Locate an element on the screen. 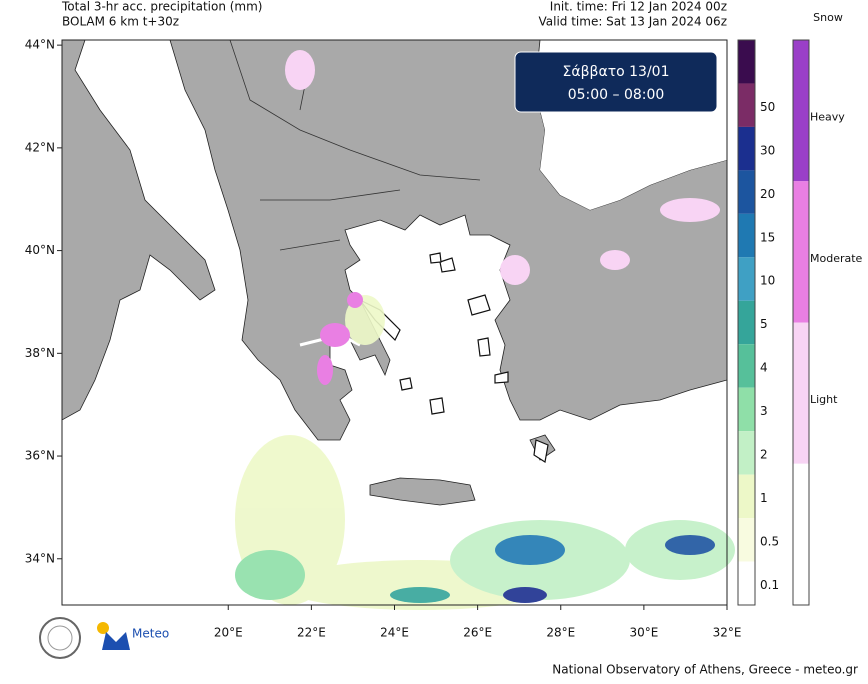  italy is located at coordinates (138, 230).